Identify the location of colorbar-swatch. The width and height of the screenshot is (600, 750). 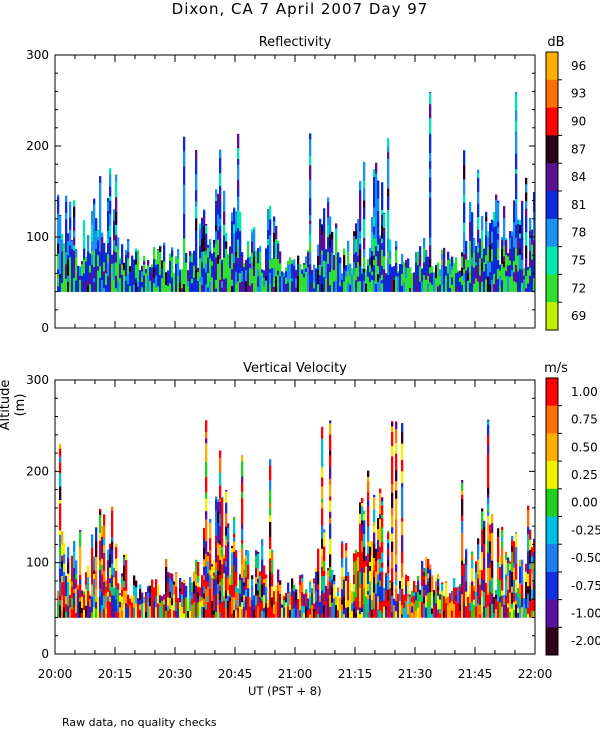
(552, 149).